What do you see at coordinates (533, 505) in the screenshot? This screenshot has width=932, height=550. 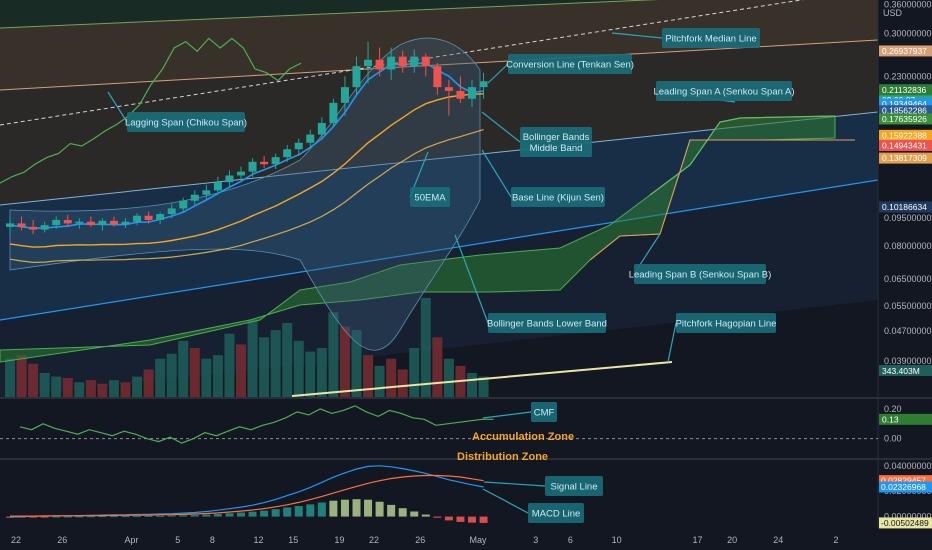 I see `callout-macd-line: MACD Line` at bounding box center [533, 505].